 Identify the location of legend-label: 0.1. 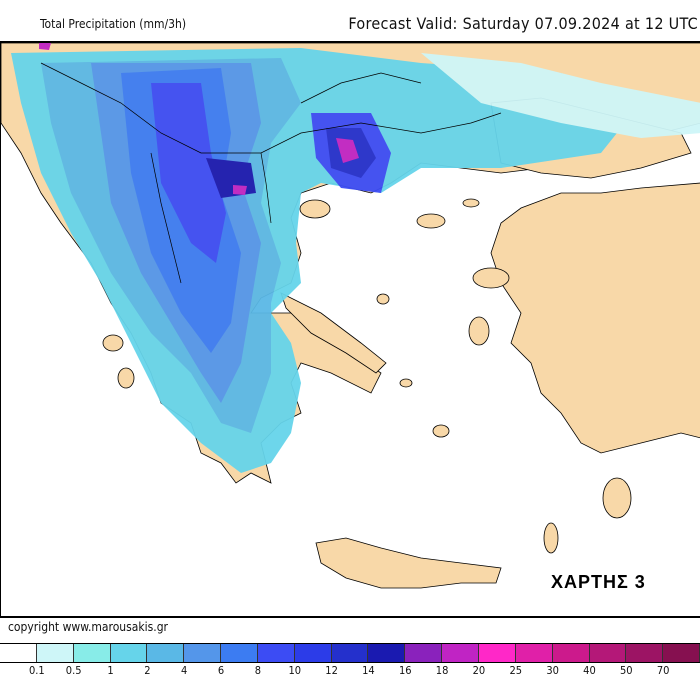
(36, 670).